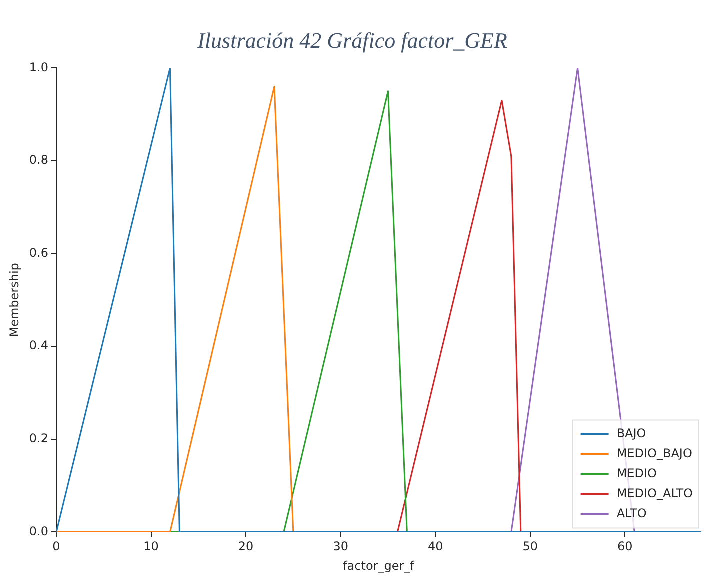 The height and width of the screenshot is (576, 705). I want to click on legend-label: MEDIO_BAJO, so click(654, 453).